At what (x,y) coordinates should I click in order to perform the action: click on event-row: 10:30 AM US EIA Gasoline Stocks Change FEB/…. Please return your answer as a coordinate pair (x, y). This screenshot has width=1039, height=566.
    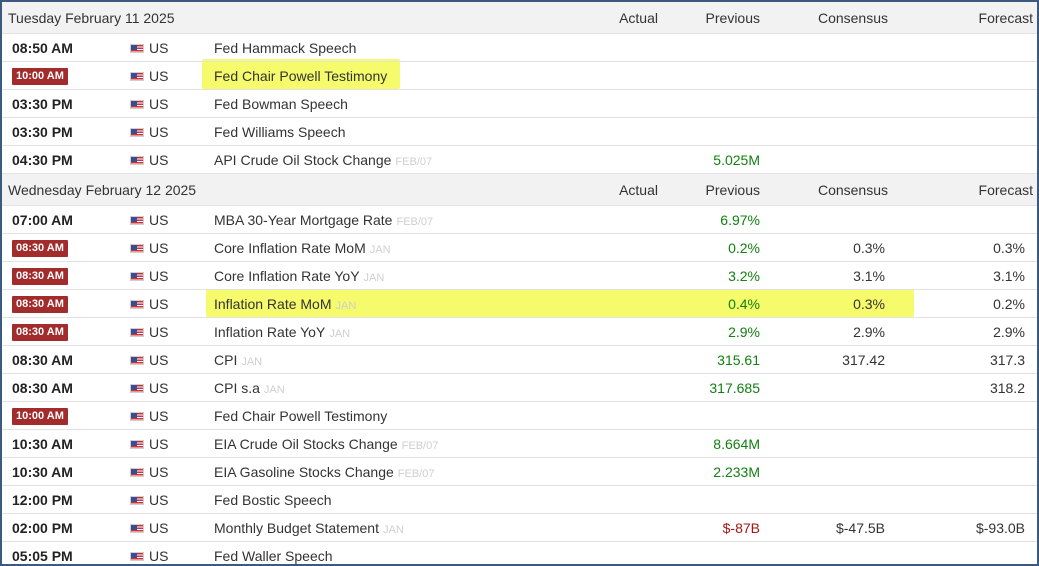
    Looking at the image, I should click on (519, 471).